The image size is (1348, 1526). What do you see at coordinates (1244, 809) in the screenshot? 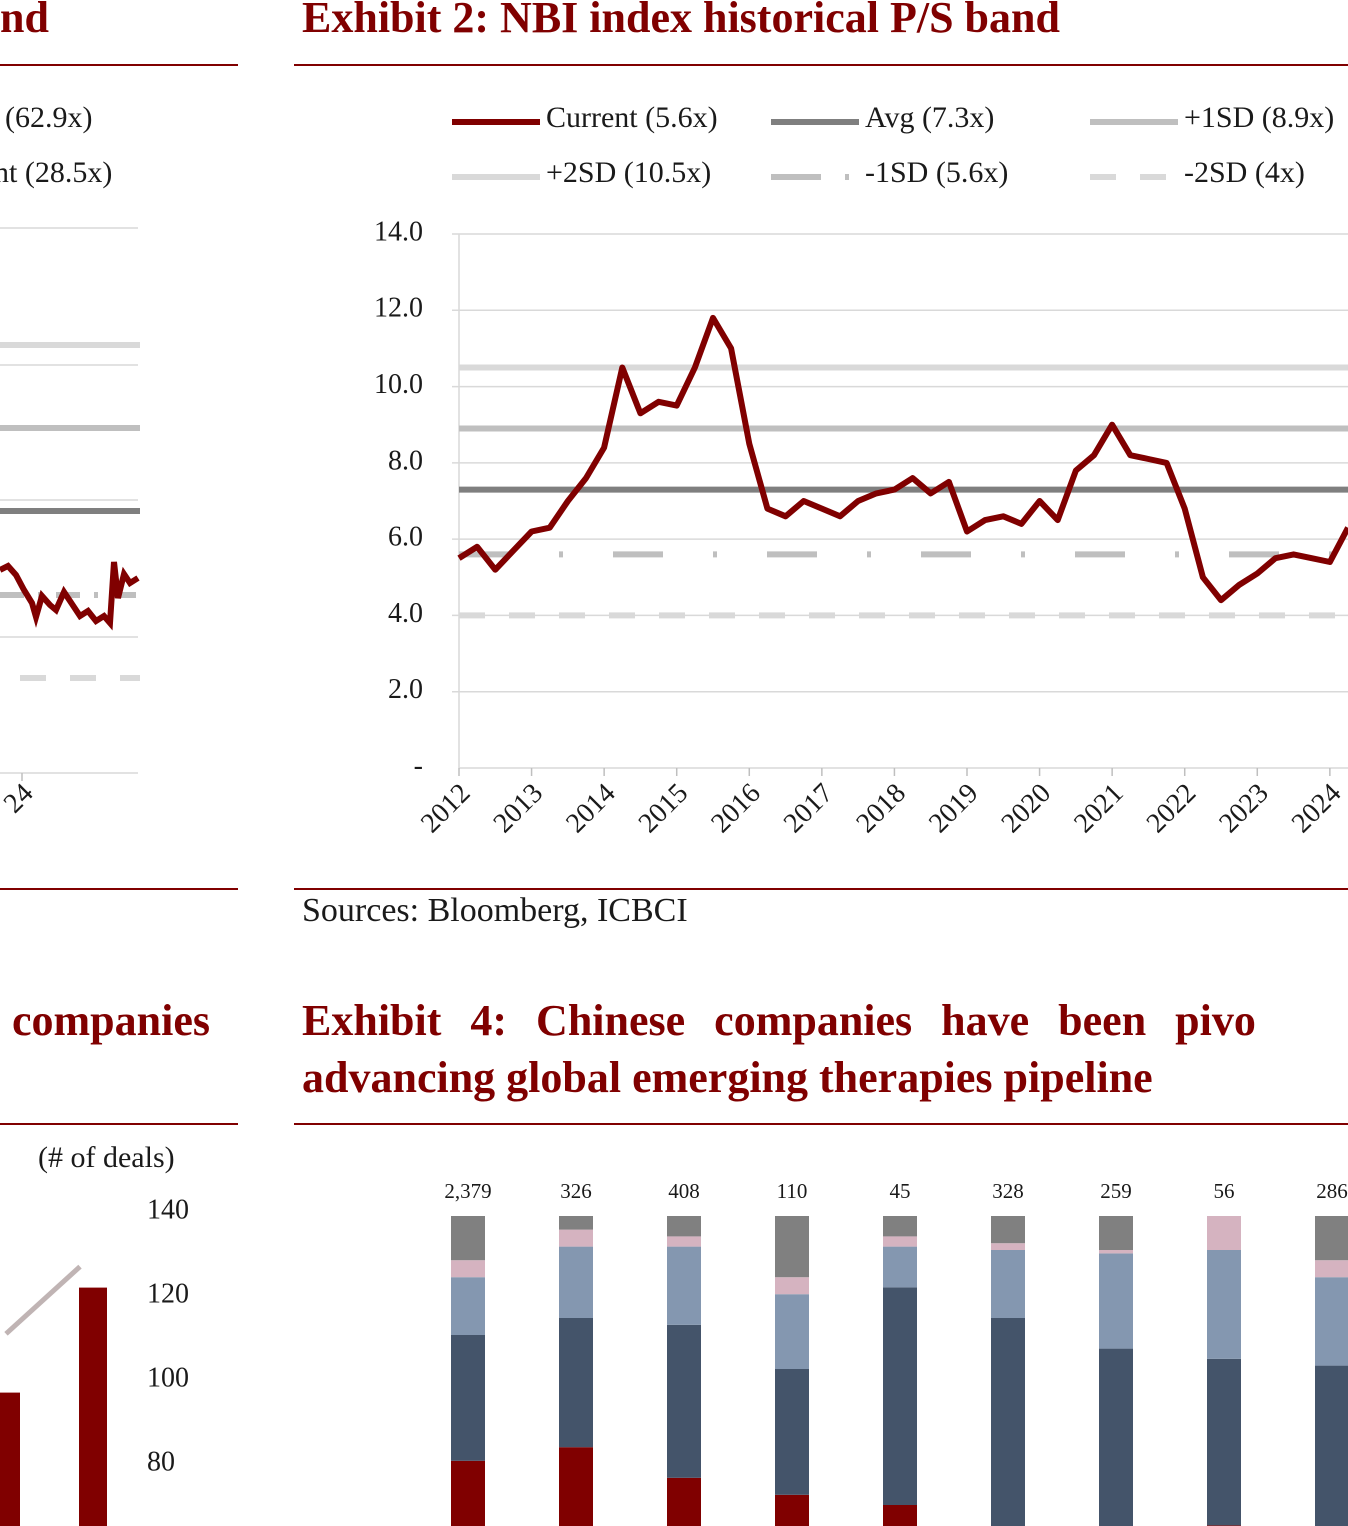
I see `x-tick-label: 2023` at bounding box center [1244, 809].